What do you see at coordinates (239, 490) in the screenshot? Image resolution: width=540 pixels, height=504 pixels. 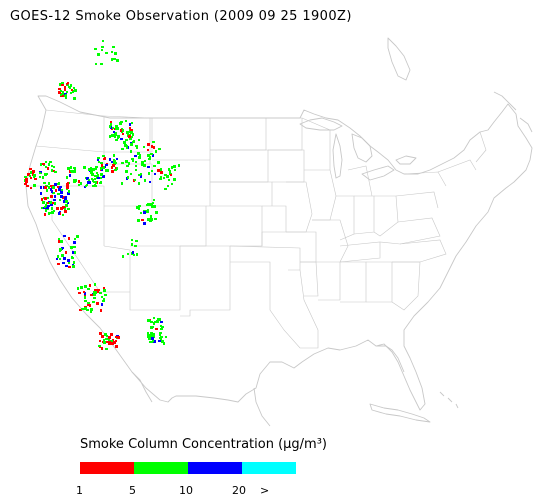 I see `tick-label-20: 20` at bounding box center [239, 490].